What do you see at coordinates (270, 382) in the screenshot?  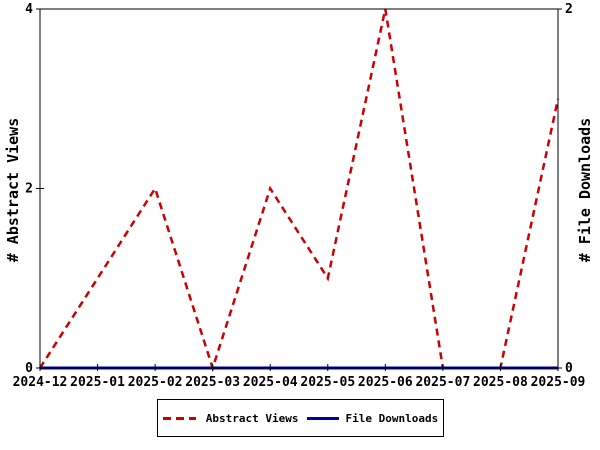 I see `x-tick-label: 2025-04` at bounding box center [270, 382].